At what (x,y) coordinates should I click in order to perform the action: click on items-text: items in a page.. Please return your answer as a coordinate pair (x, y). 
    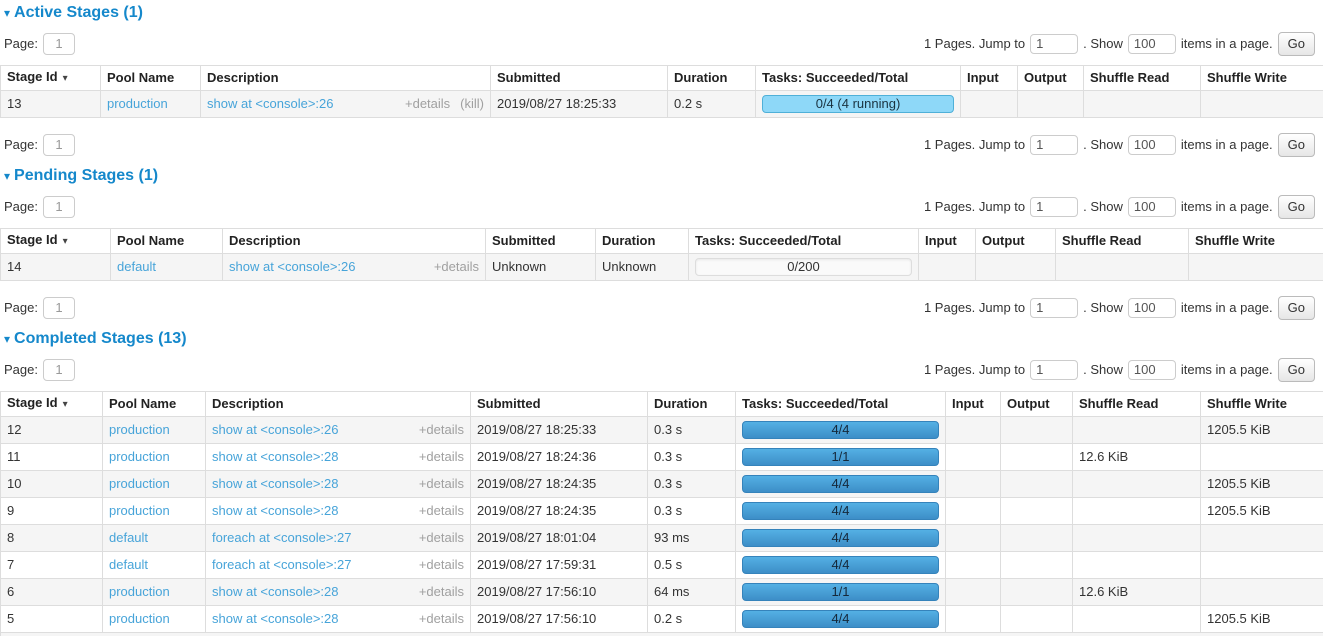
    Looking at the image, I should click on (1227, 307).